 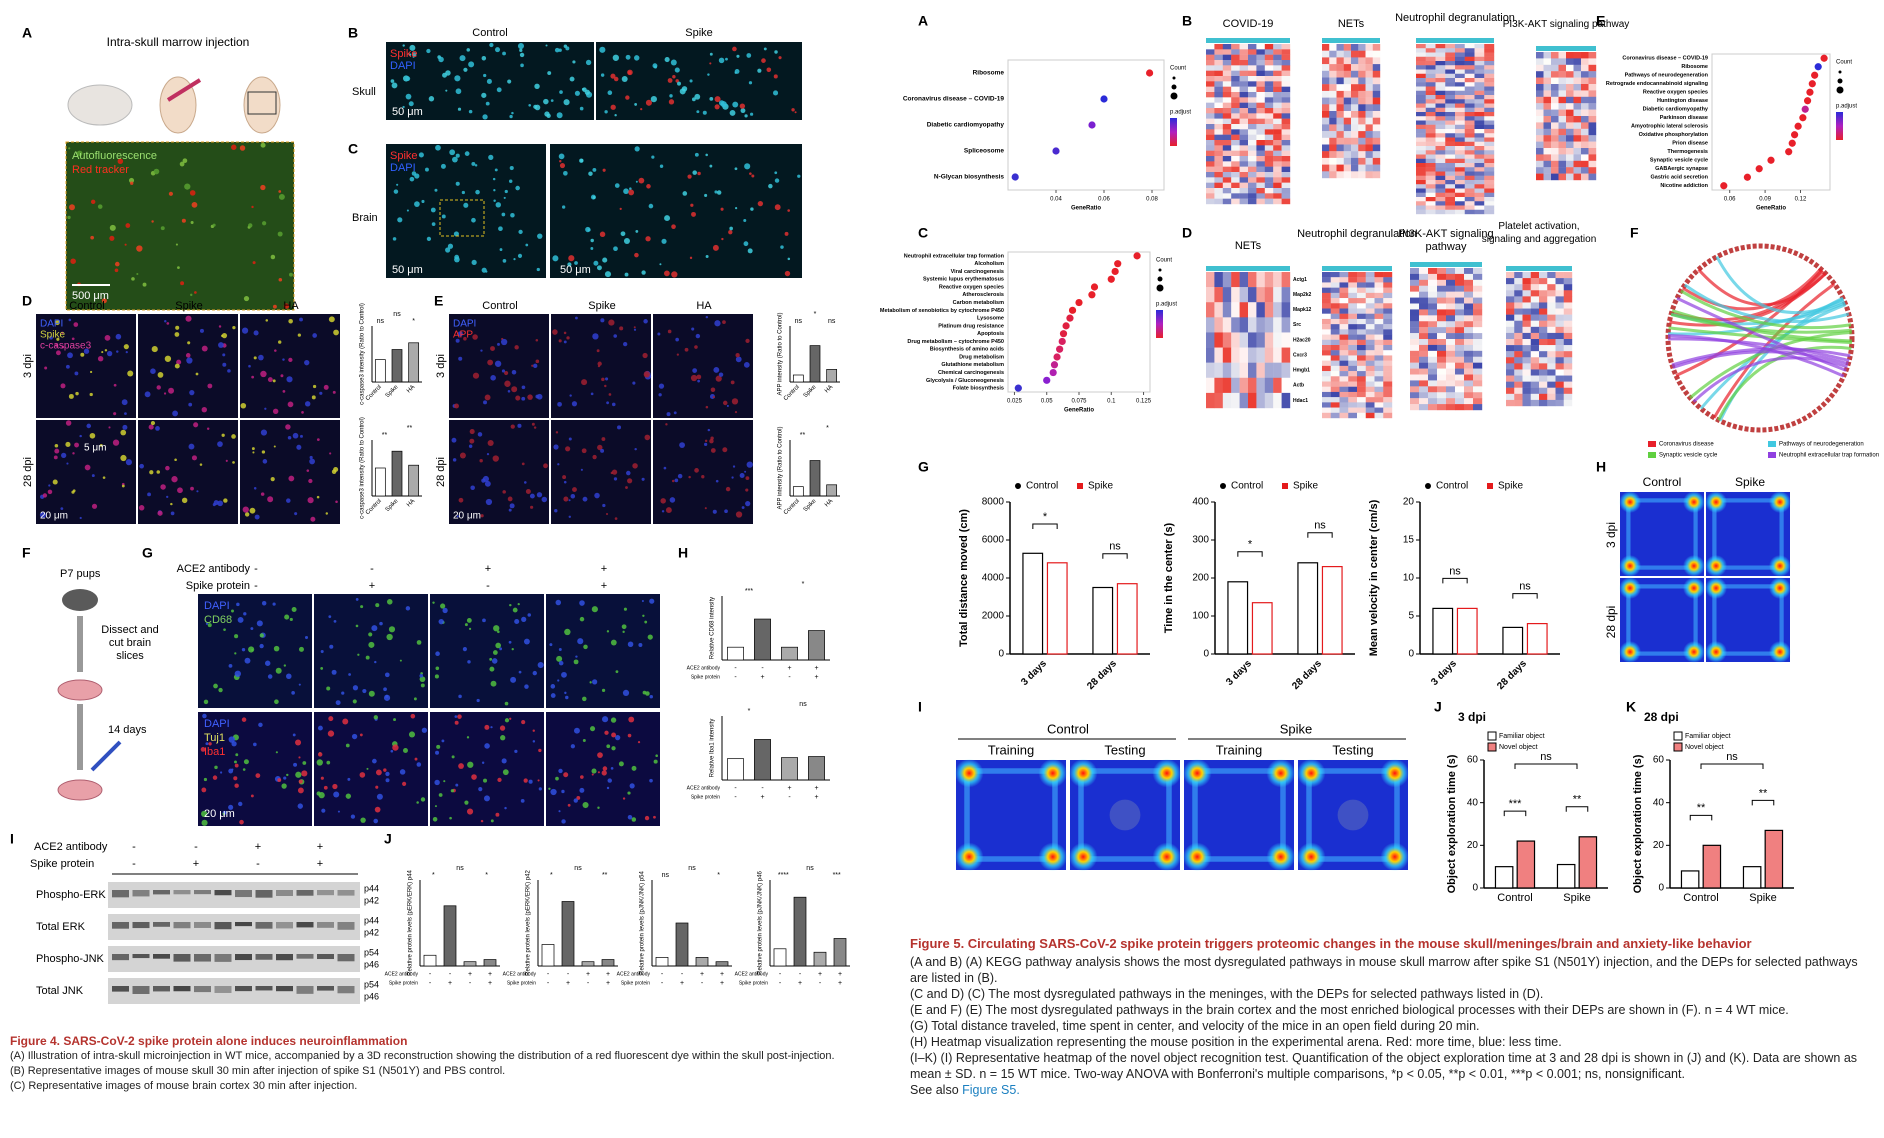 What do you see at coordinates (971, 287) in the screenshot?
I see `term-label: Reactive oxygen species` at bounding box center [971, 287].